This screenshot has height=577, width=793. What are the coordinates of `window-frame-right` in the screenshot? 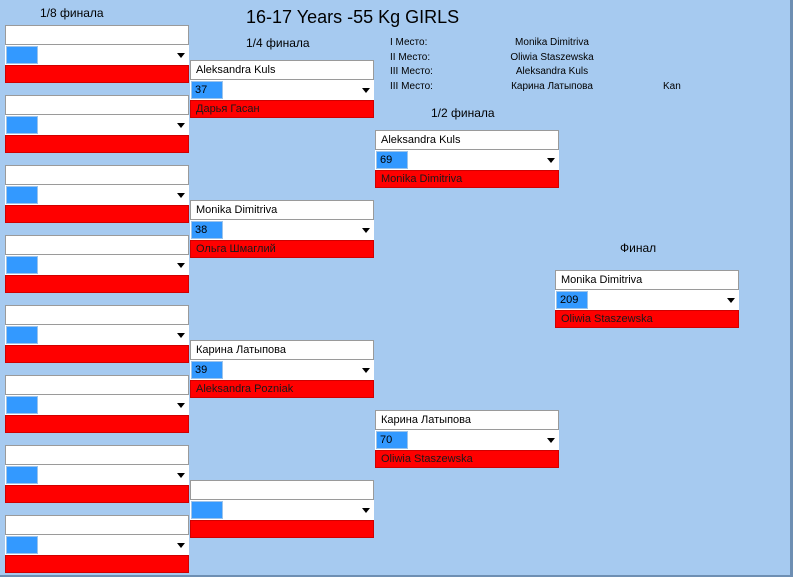 It's located at (791, 288).